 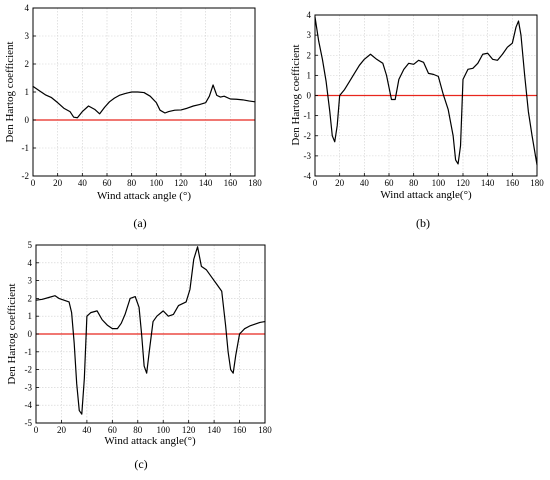 What do you see at coordinates (30, 245) in the screenshot?
I see `y-tick-label: 5` at bounding box center [30, 245].